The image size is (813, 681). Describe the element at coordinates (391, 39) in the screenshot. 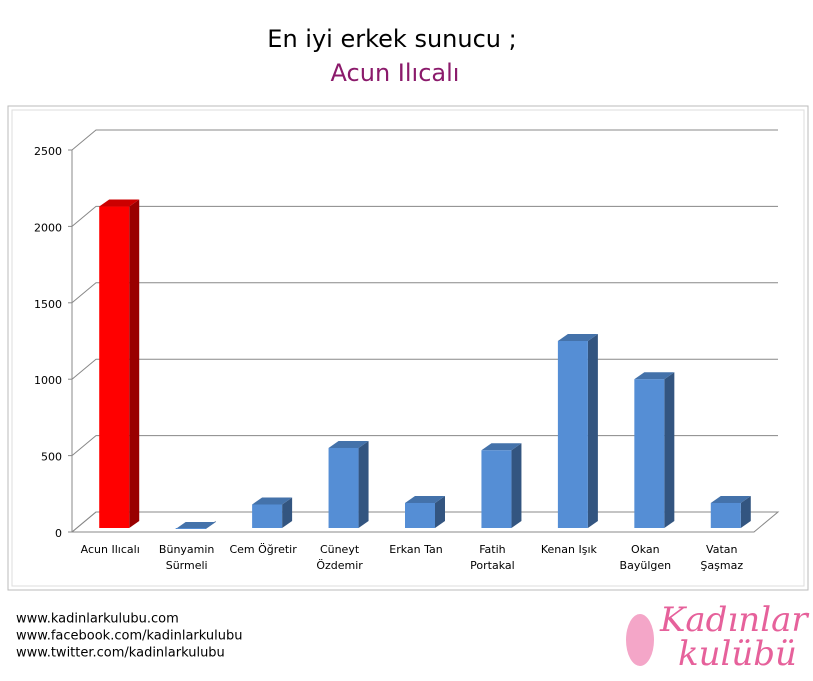

I see `chart-title: En iyi erkek sunucu ;` at that location.